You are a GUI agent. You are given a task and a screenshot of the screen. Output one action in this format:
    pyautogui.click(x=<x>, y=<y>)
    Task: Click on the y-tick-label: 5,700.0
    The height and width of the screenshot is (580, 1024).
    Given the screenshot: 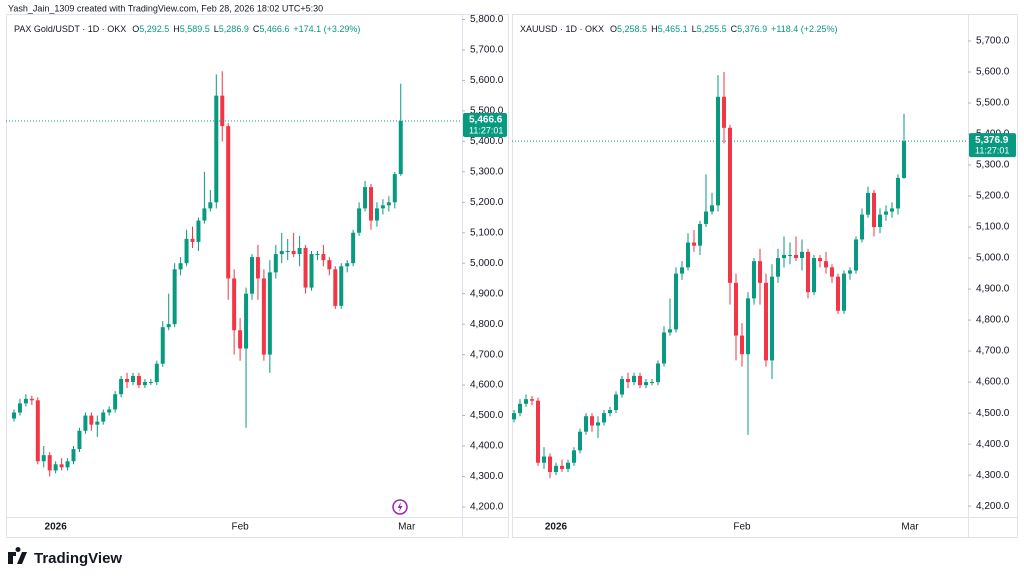 What is the action you would take?
    pyautogui.click(x=487, y=50)
    